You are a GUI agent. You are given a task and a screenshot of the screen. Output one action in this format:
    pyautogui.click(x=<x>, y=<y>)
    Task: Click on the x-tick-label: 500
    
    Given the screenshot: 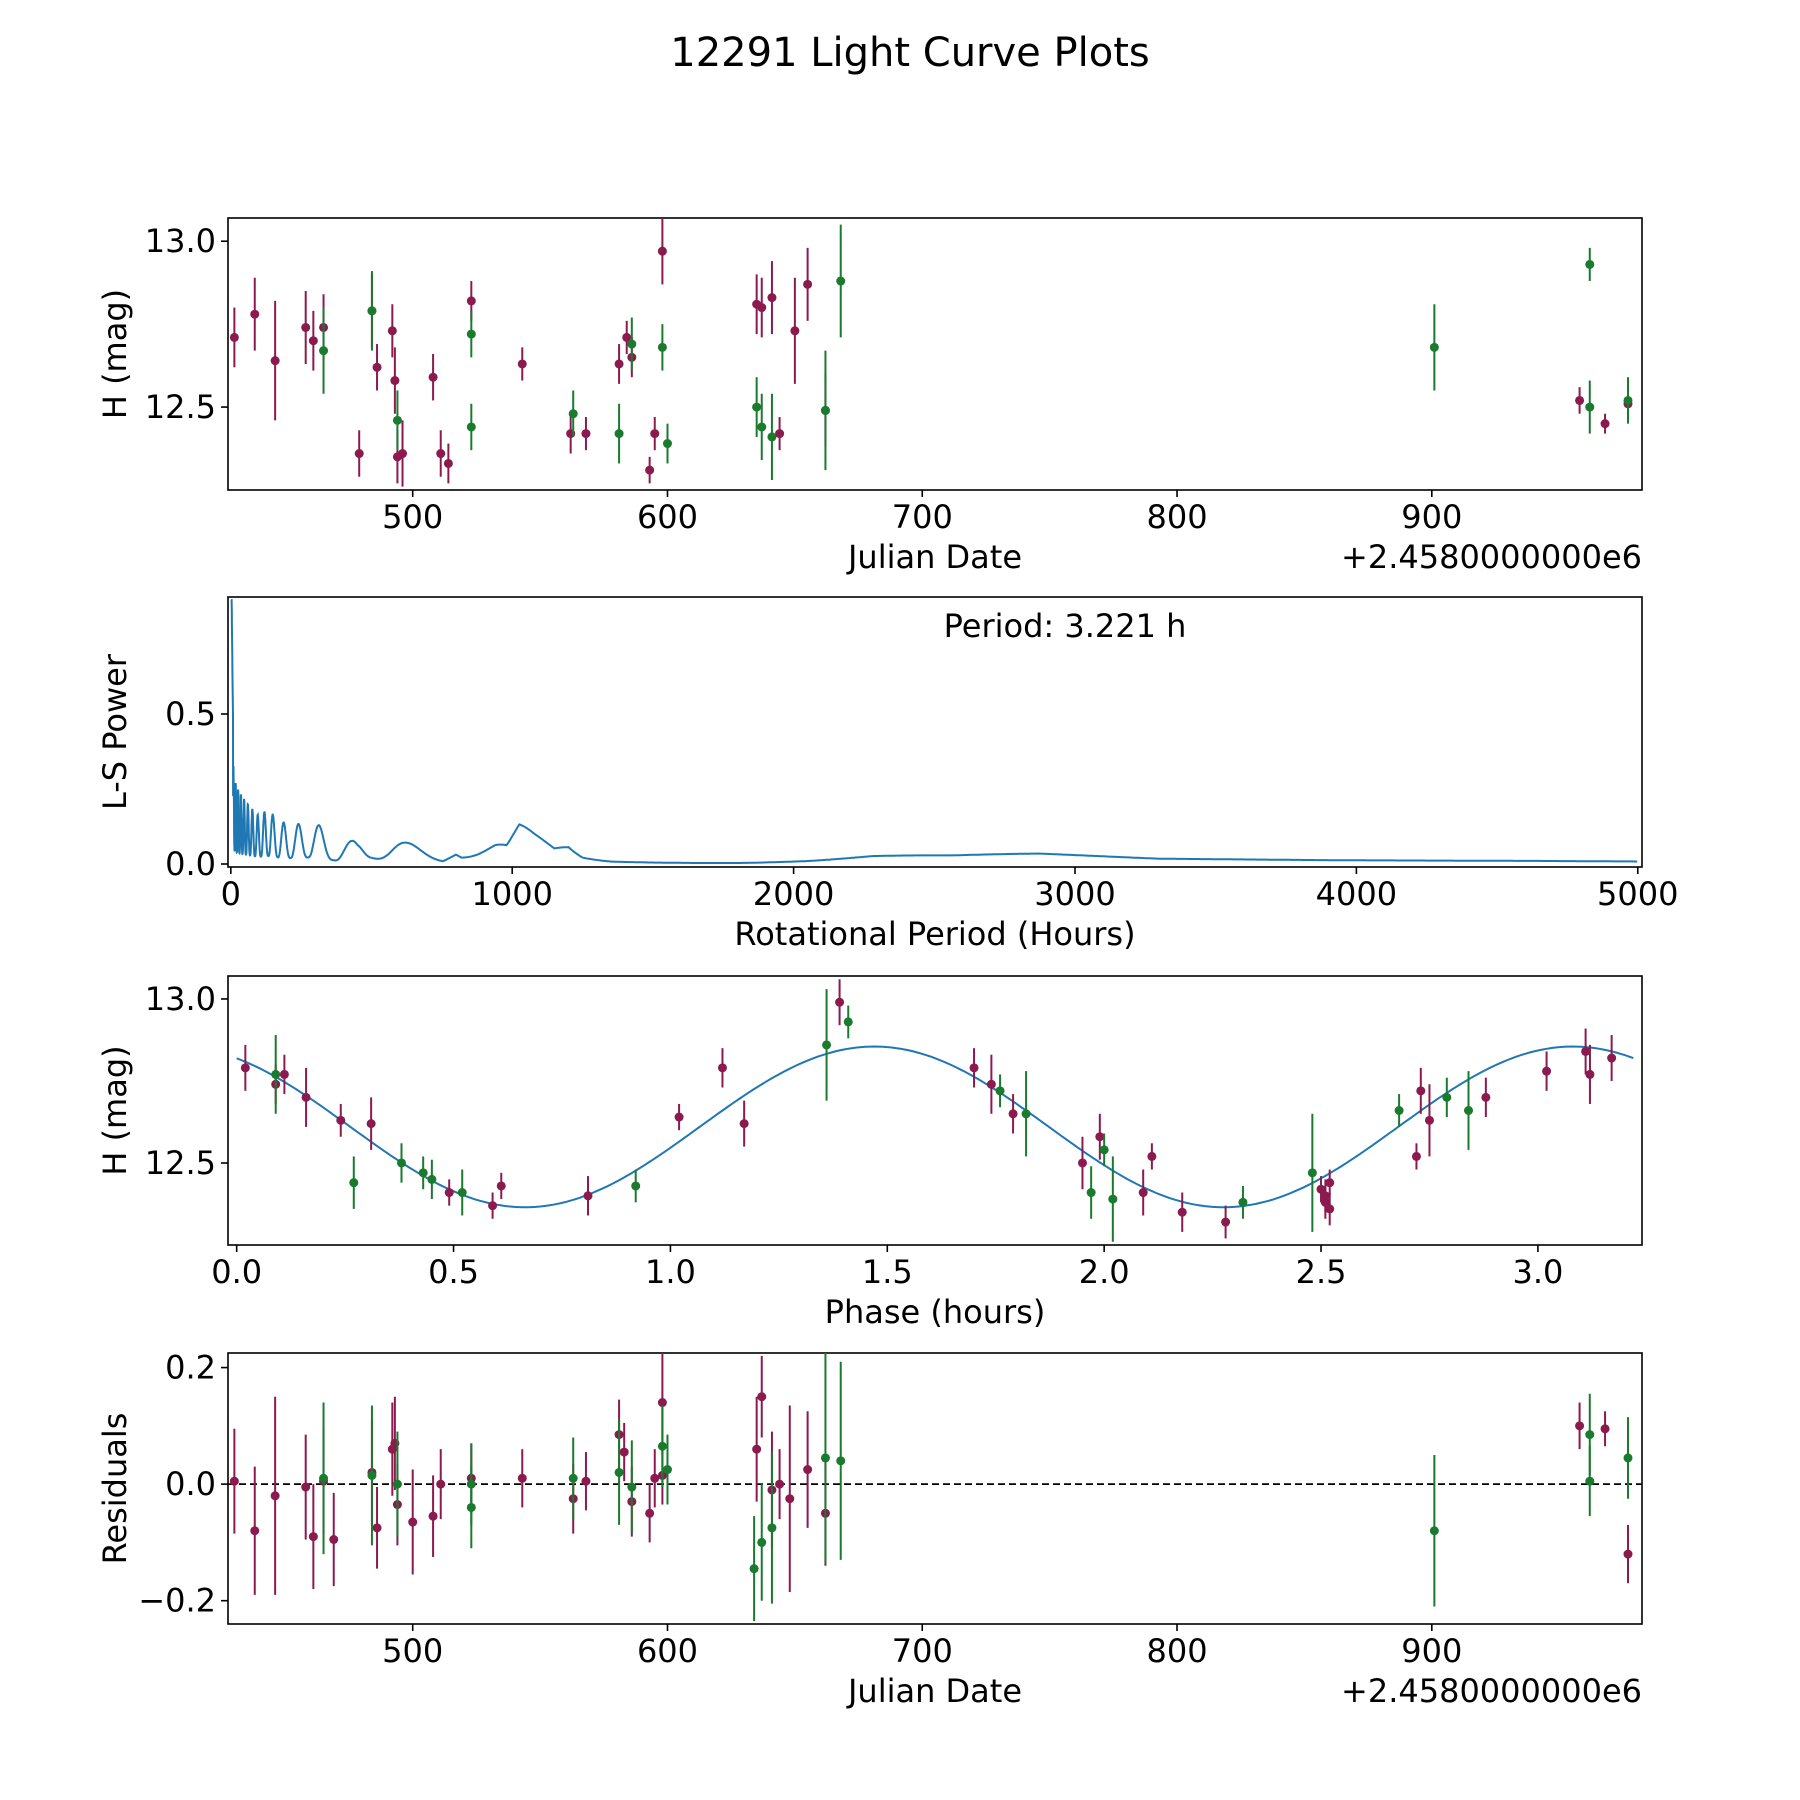 What is the action you would take?
    pyautogui.click(x=412, y=1651)
    